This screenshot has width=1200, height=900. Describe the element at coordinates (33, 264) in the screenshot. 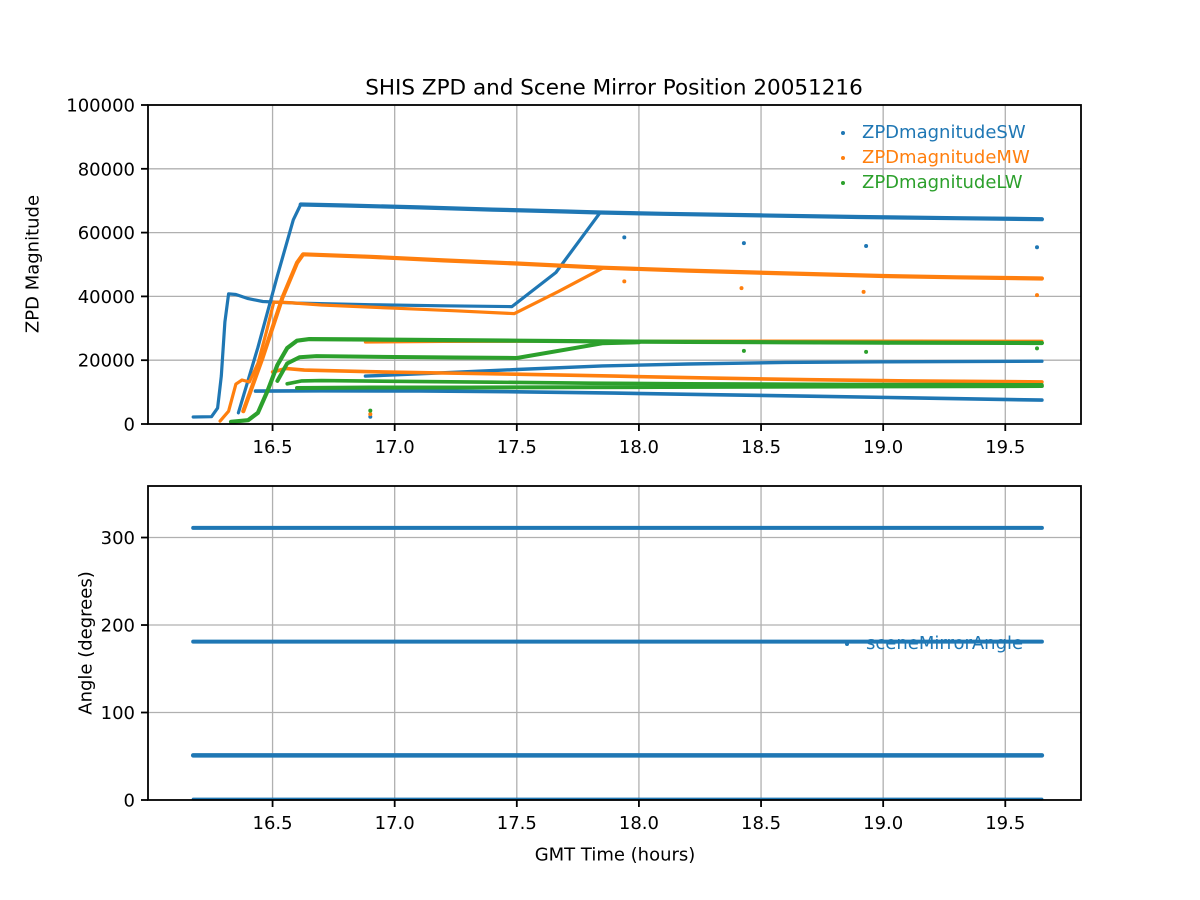

I see `top-y-axis-label: ZPD Magnitude` at that location.